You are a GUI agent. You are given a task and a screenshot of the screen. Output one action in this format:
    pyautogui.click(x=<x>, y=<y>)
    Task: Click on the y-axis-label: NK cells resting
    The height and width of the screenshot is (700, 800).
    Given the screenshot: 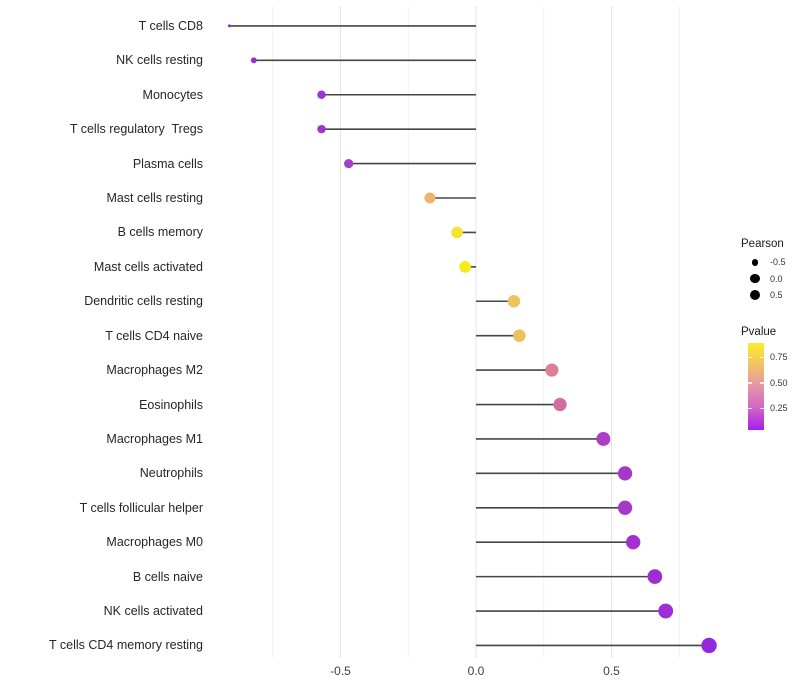 What is the action you would take?
    pyautogui.click(x=159, y=60)
    